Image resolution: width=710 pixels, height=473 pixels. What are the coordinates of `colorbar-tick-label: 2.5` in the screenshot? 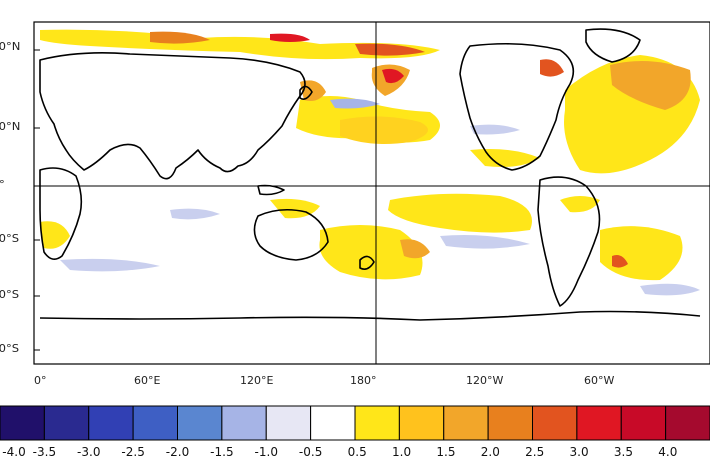 It's located at (535, 452).